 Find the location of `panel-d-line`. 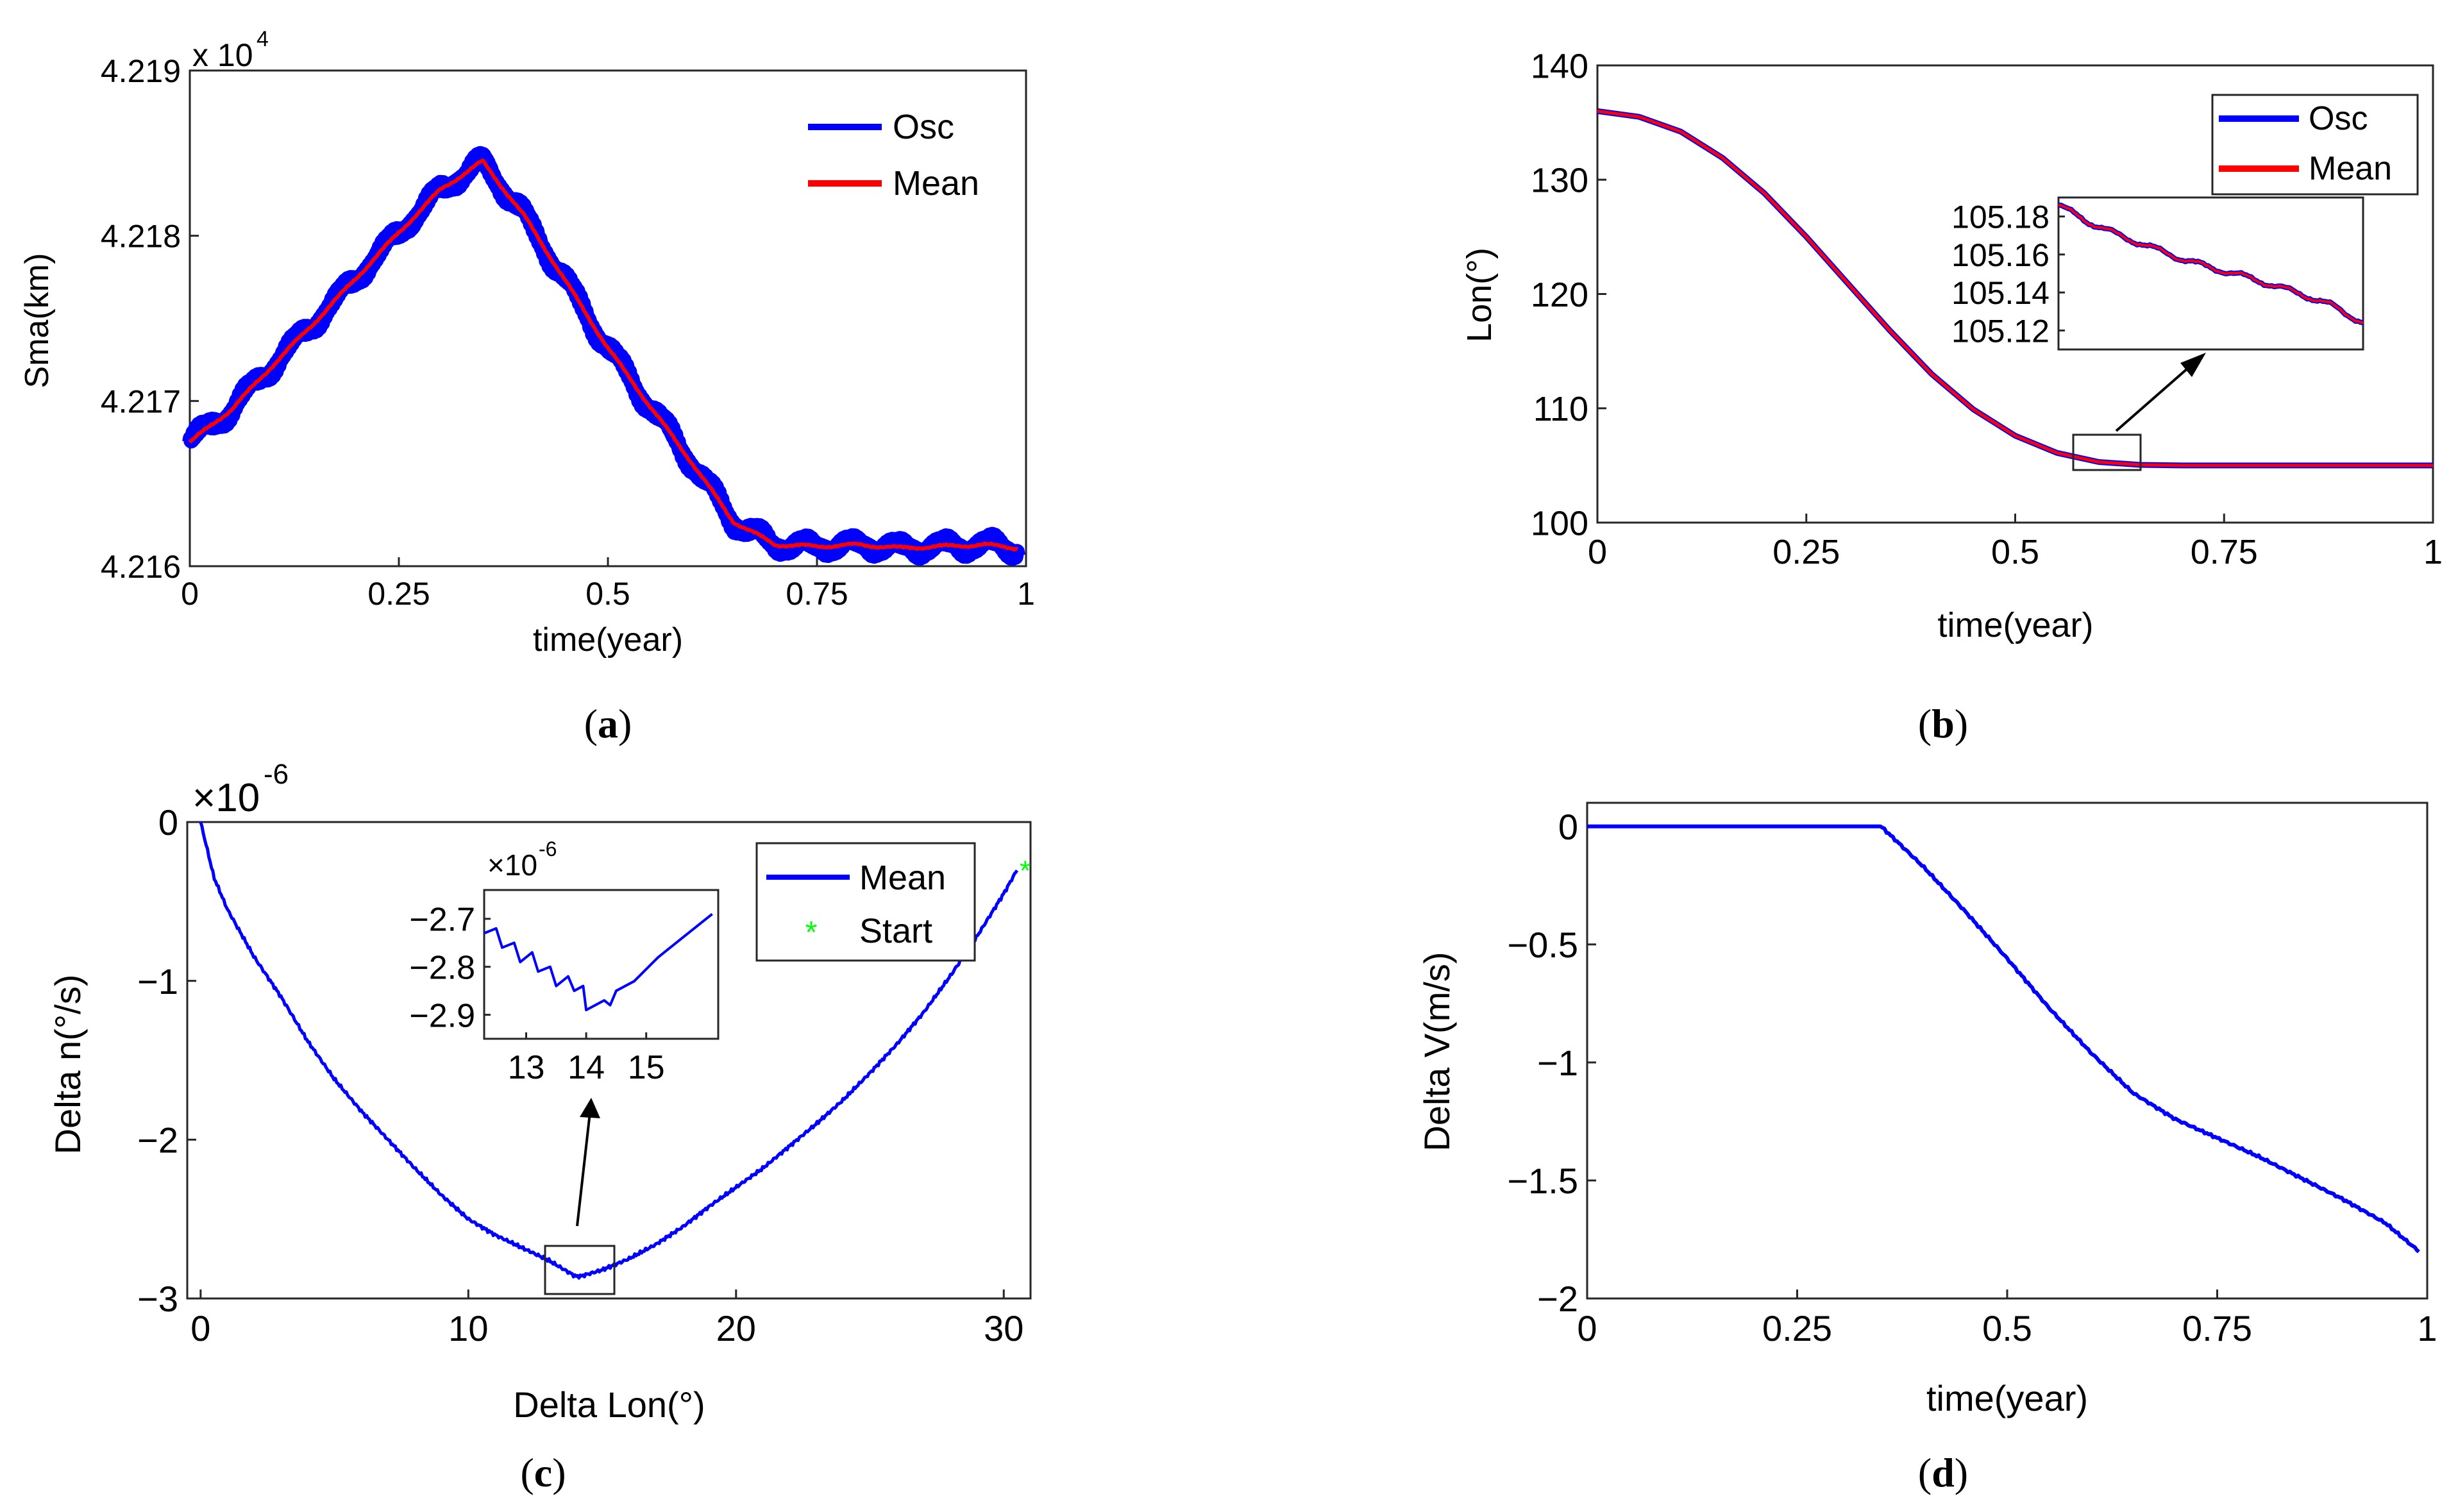

panel-d-line is located at coordinates (2003, 1039).